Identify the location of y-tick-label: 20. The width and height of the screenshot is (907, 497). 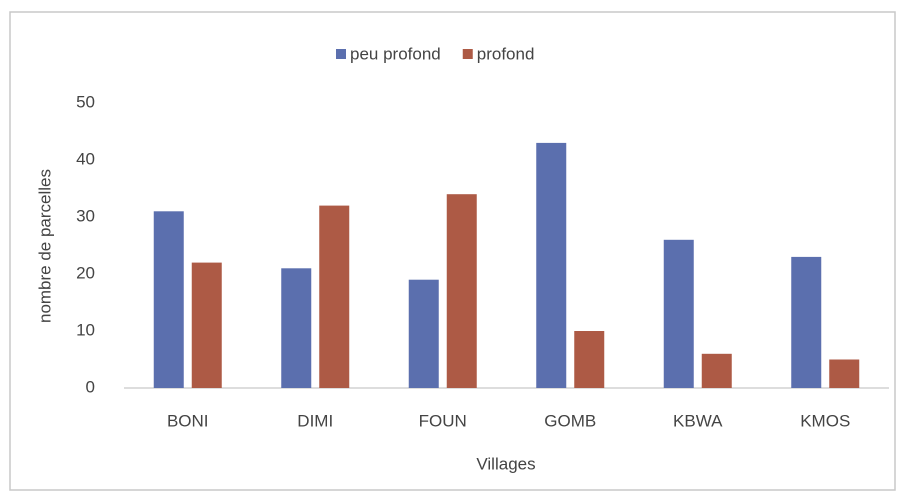
(85, 272).